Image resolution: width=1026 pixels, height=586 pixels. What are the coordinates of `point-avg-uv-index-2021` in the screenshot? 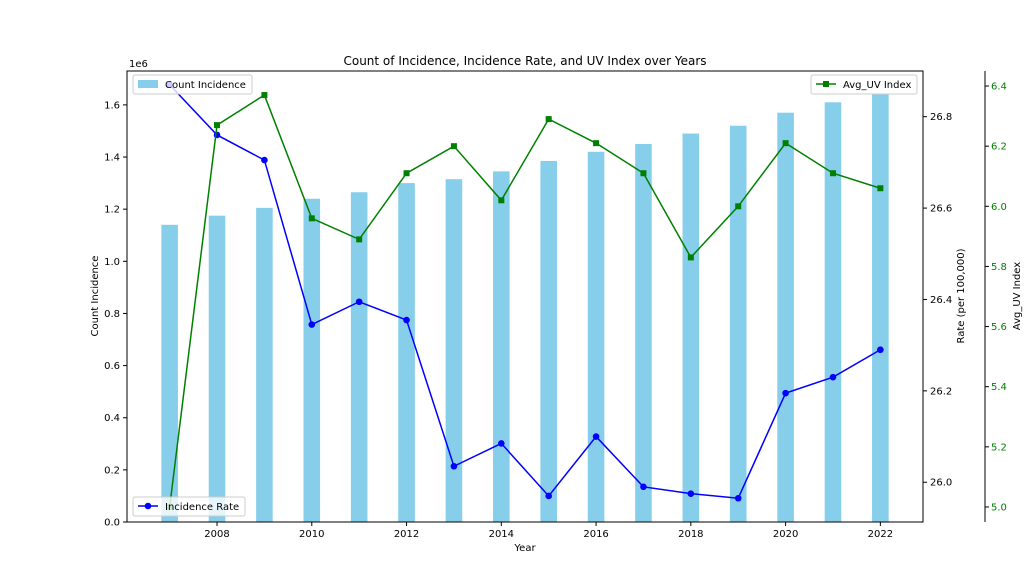 It's located at (832, 173).